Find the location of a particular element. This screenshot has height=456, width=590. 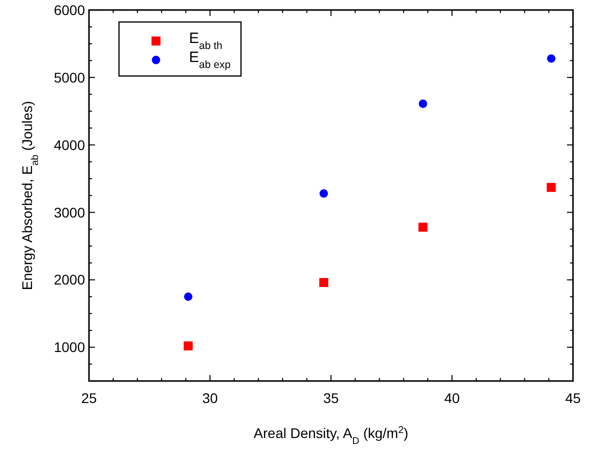

y-tick-label: 3000 is located at coordinates (70, 212).